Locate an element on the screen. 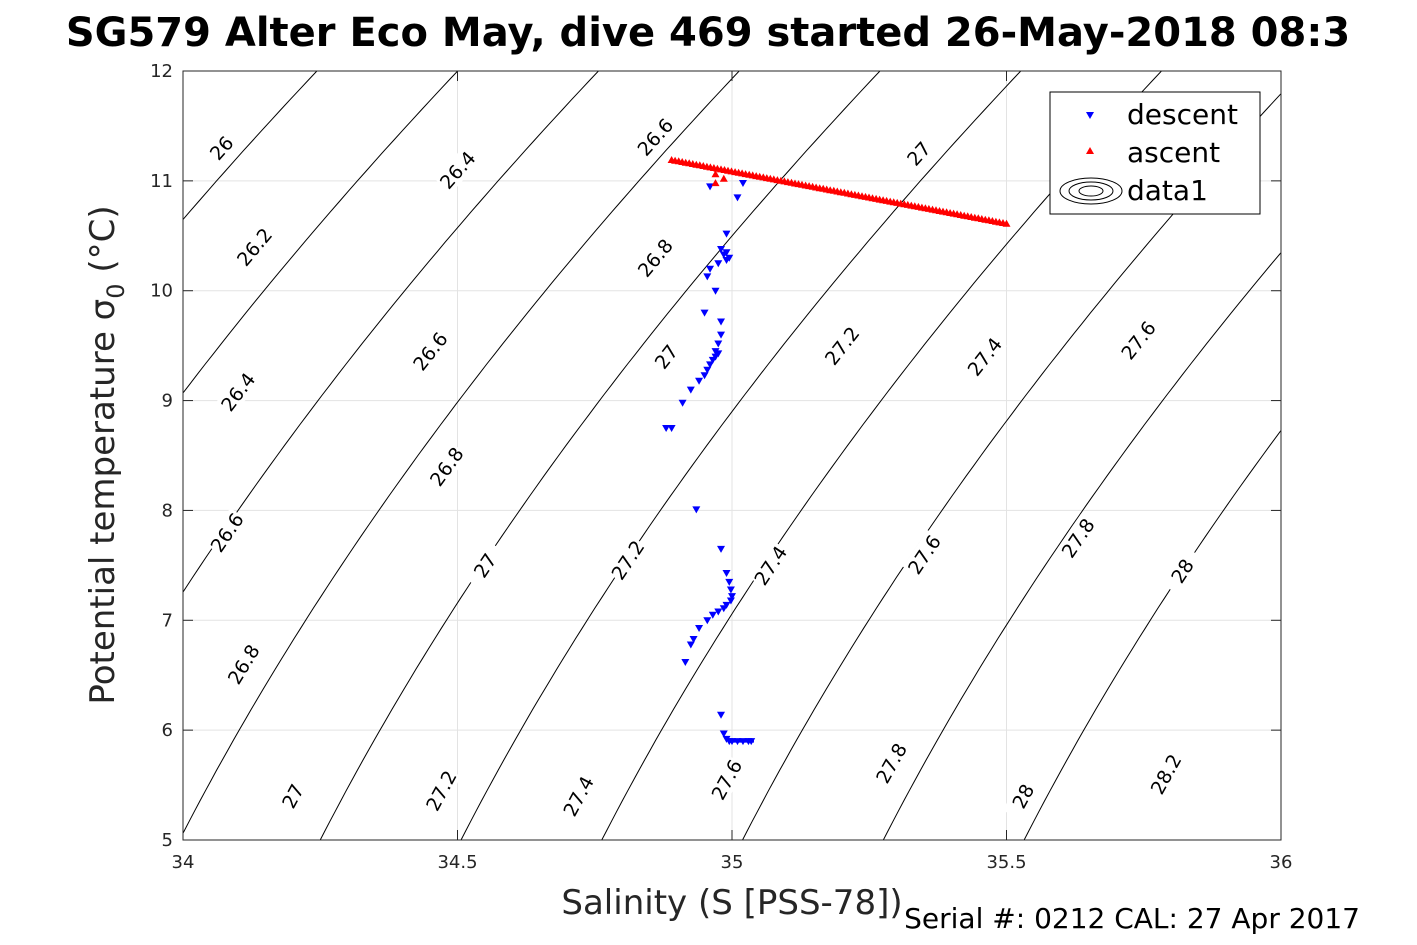 This screenshot has width=1417, height=945. y-axis-label-unit: (°C) is located at coordinates (103, 244).